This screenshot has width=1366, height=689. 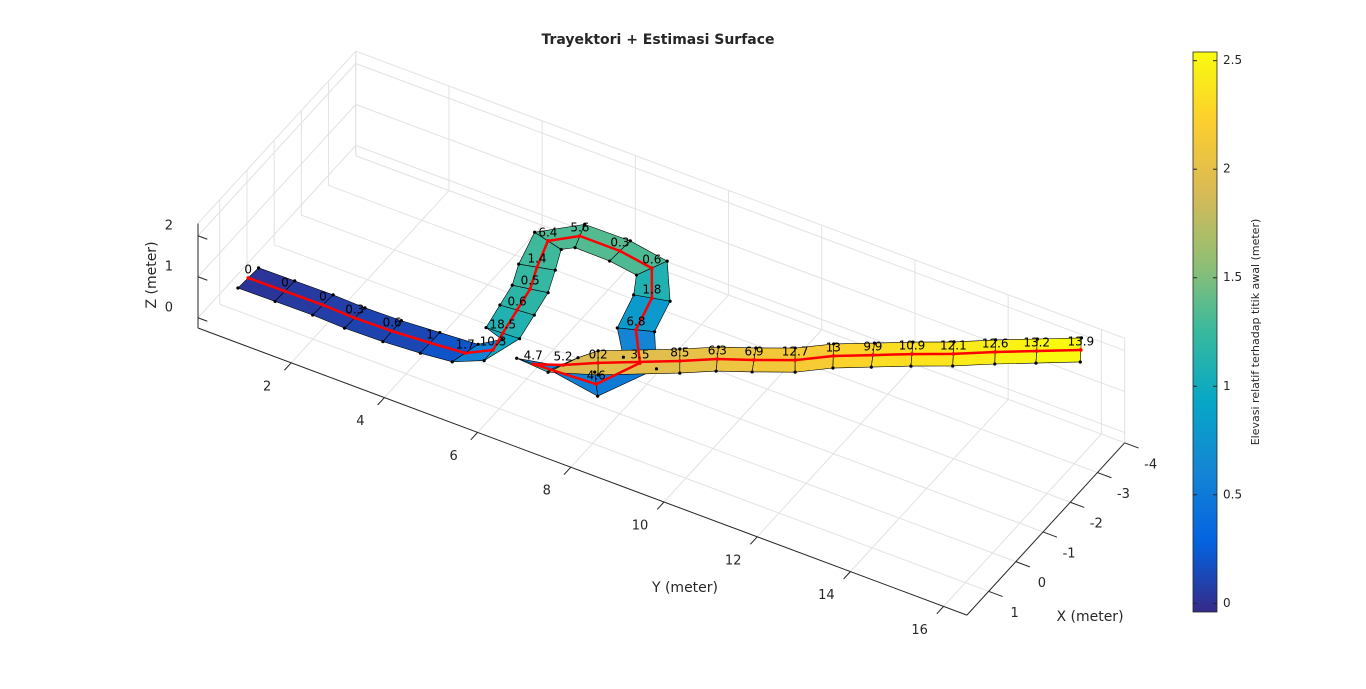 I want to click on point-label: 0.6, so click(x=651, y=260).